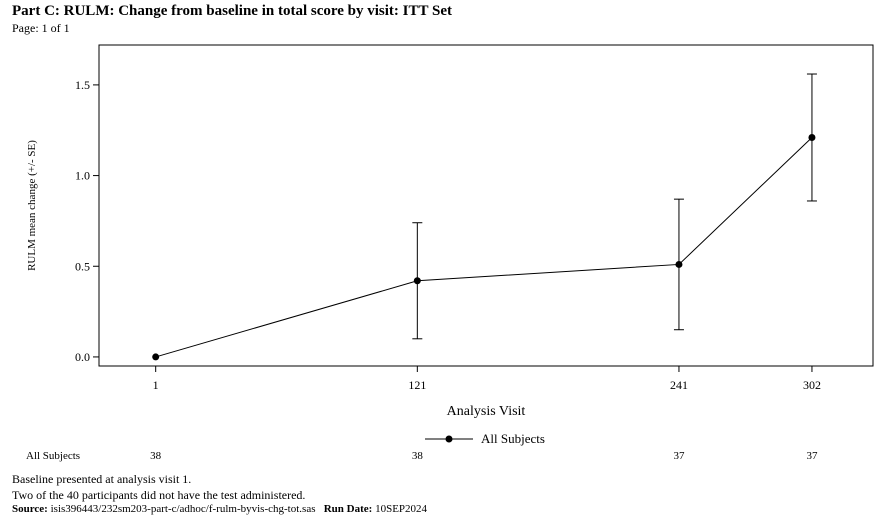  I want to click on footnote-baseline: Baseline presented at analysis visit 1., so click(102, 479).